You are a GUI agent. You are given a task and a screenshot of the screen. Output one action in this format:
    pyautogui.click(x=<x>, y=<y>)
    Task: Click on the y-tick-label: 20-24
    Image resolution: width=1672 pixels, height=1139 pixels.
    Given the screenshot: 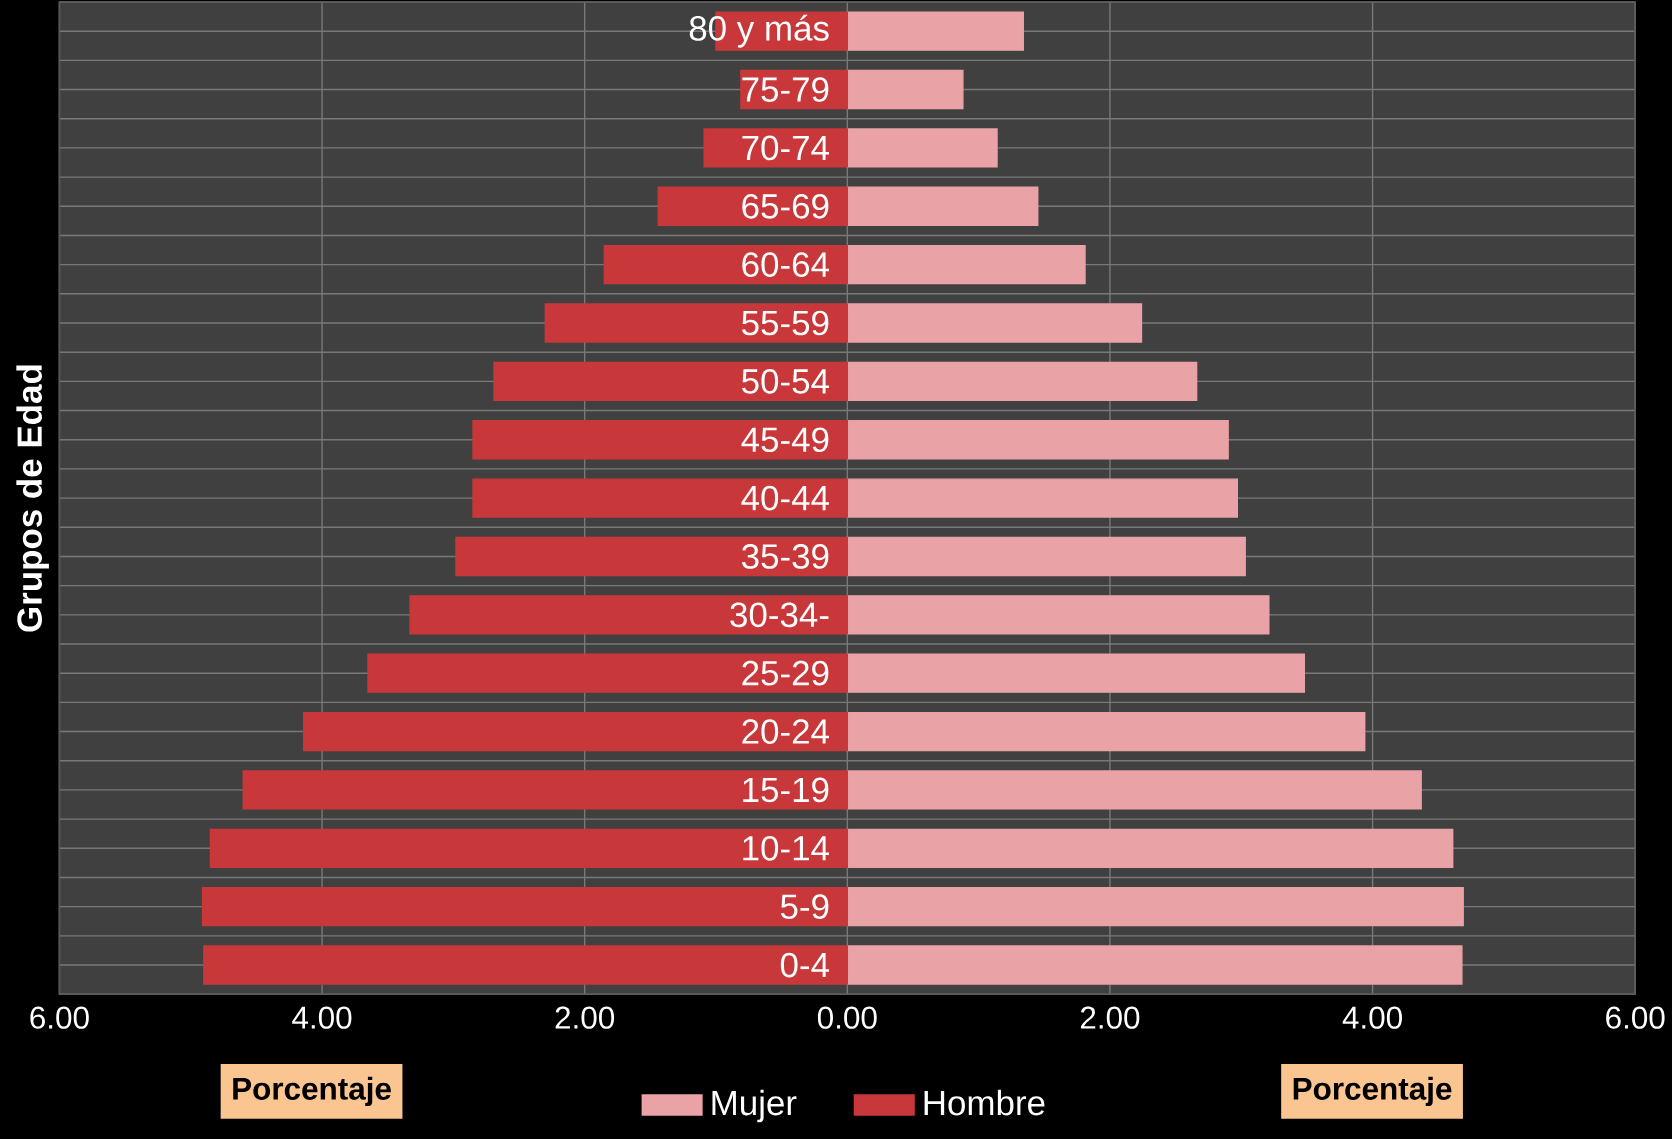 What is the action you would take?
    pyautogui.click(x=785, y=731)
    